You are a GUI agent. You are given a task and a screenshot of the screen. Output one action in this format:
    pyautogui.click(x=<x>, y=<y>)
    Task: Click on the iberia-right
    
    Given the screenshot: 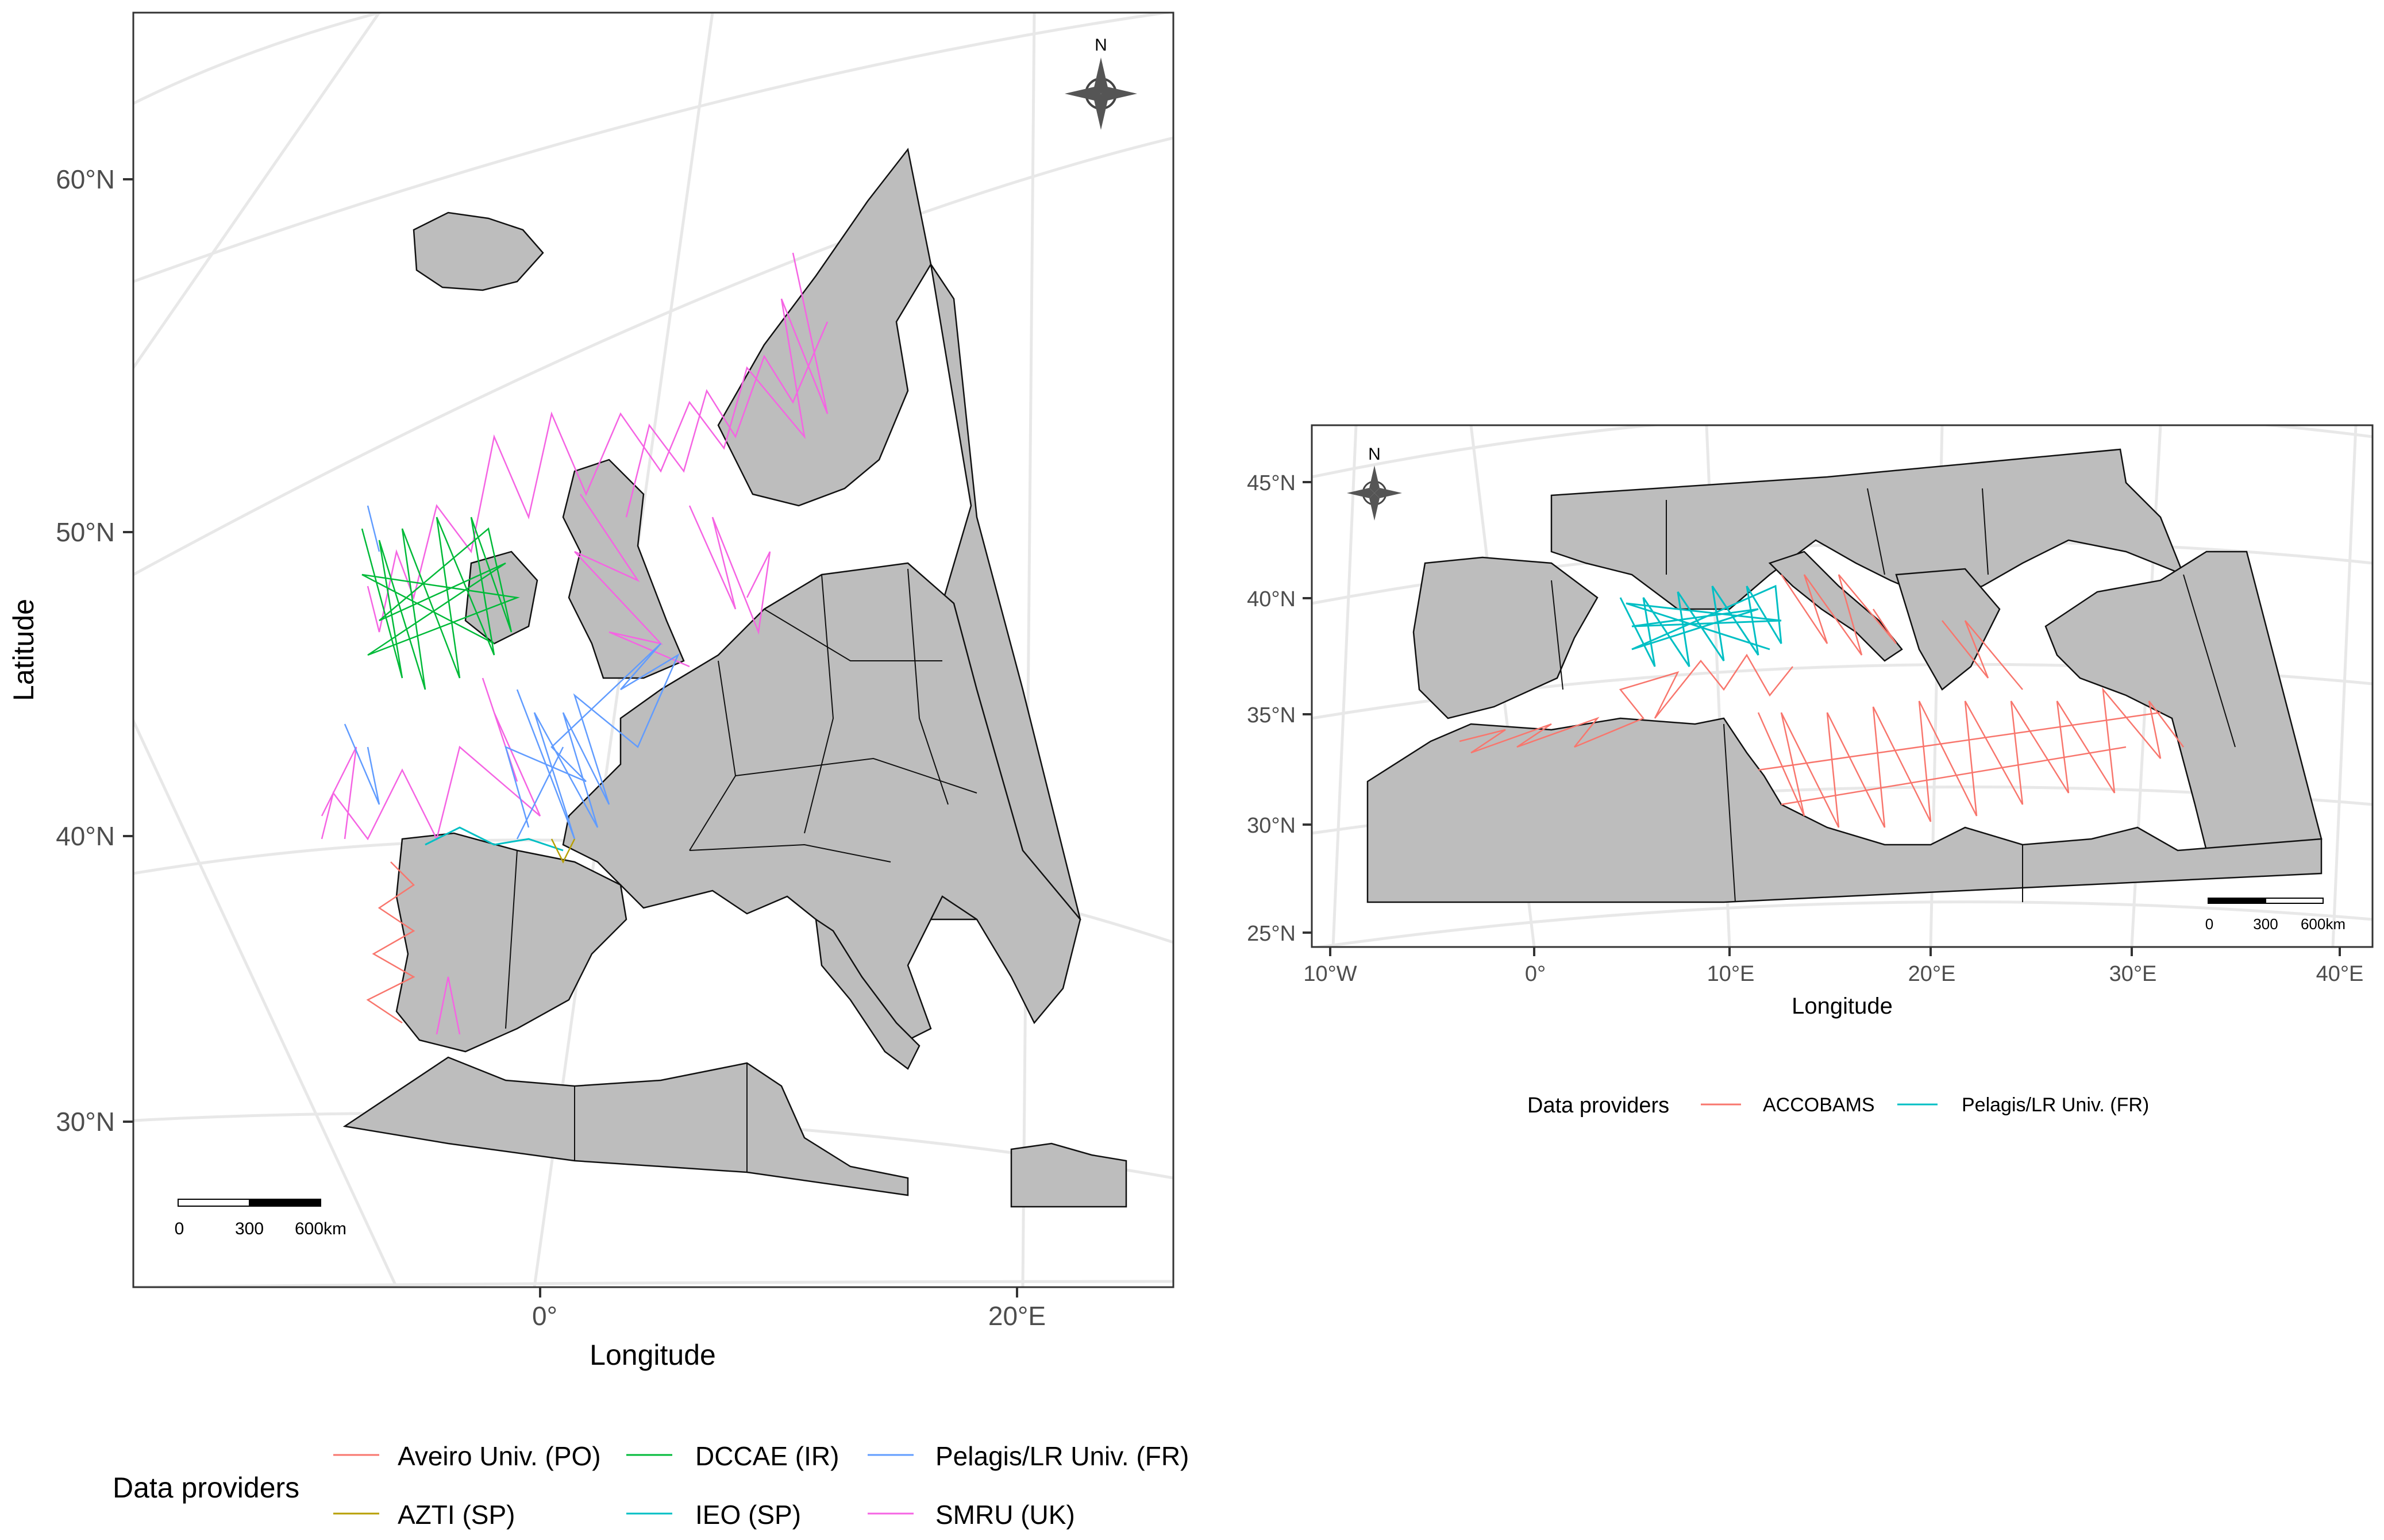 What is the action you would take?
    pyautogui.click(x=1505, y=637)
    